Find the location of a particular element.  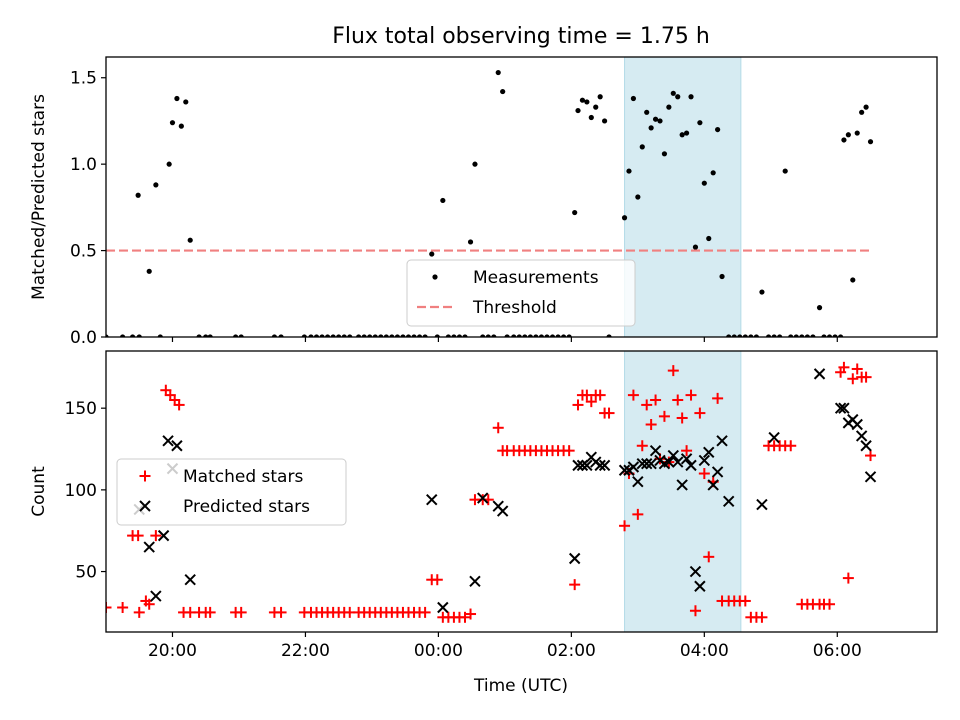

highlight-band is located at coordinates (683, 491).